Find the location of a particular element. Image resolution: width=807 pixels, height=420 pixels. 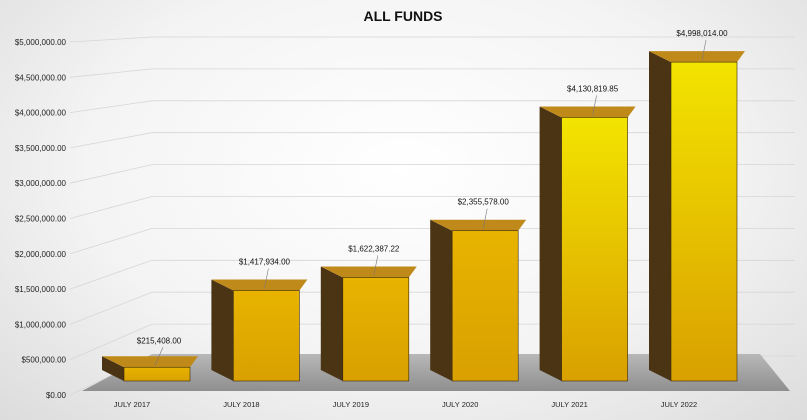

y-tick-label: $2,500,000.00 is located at coordinates (41, 219).